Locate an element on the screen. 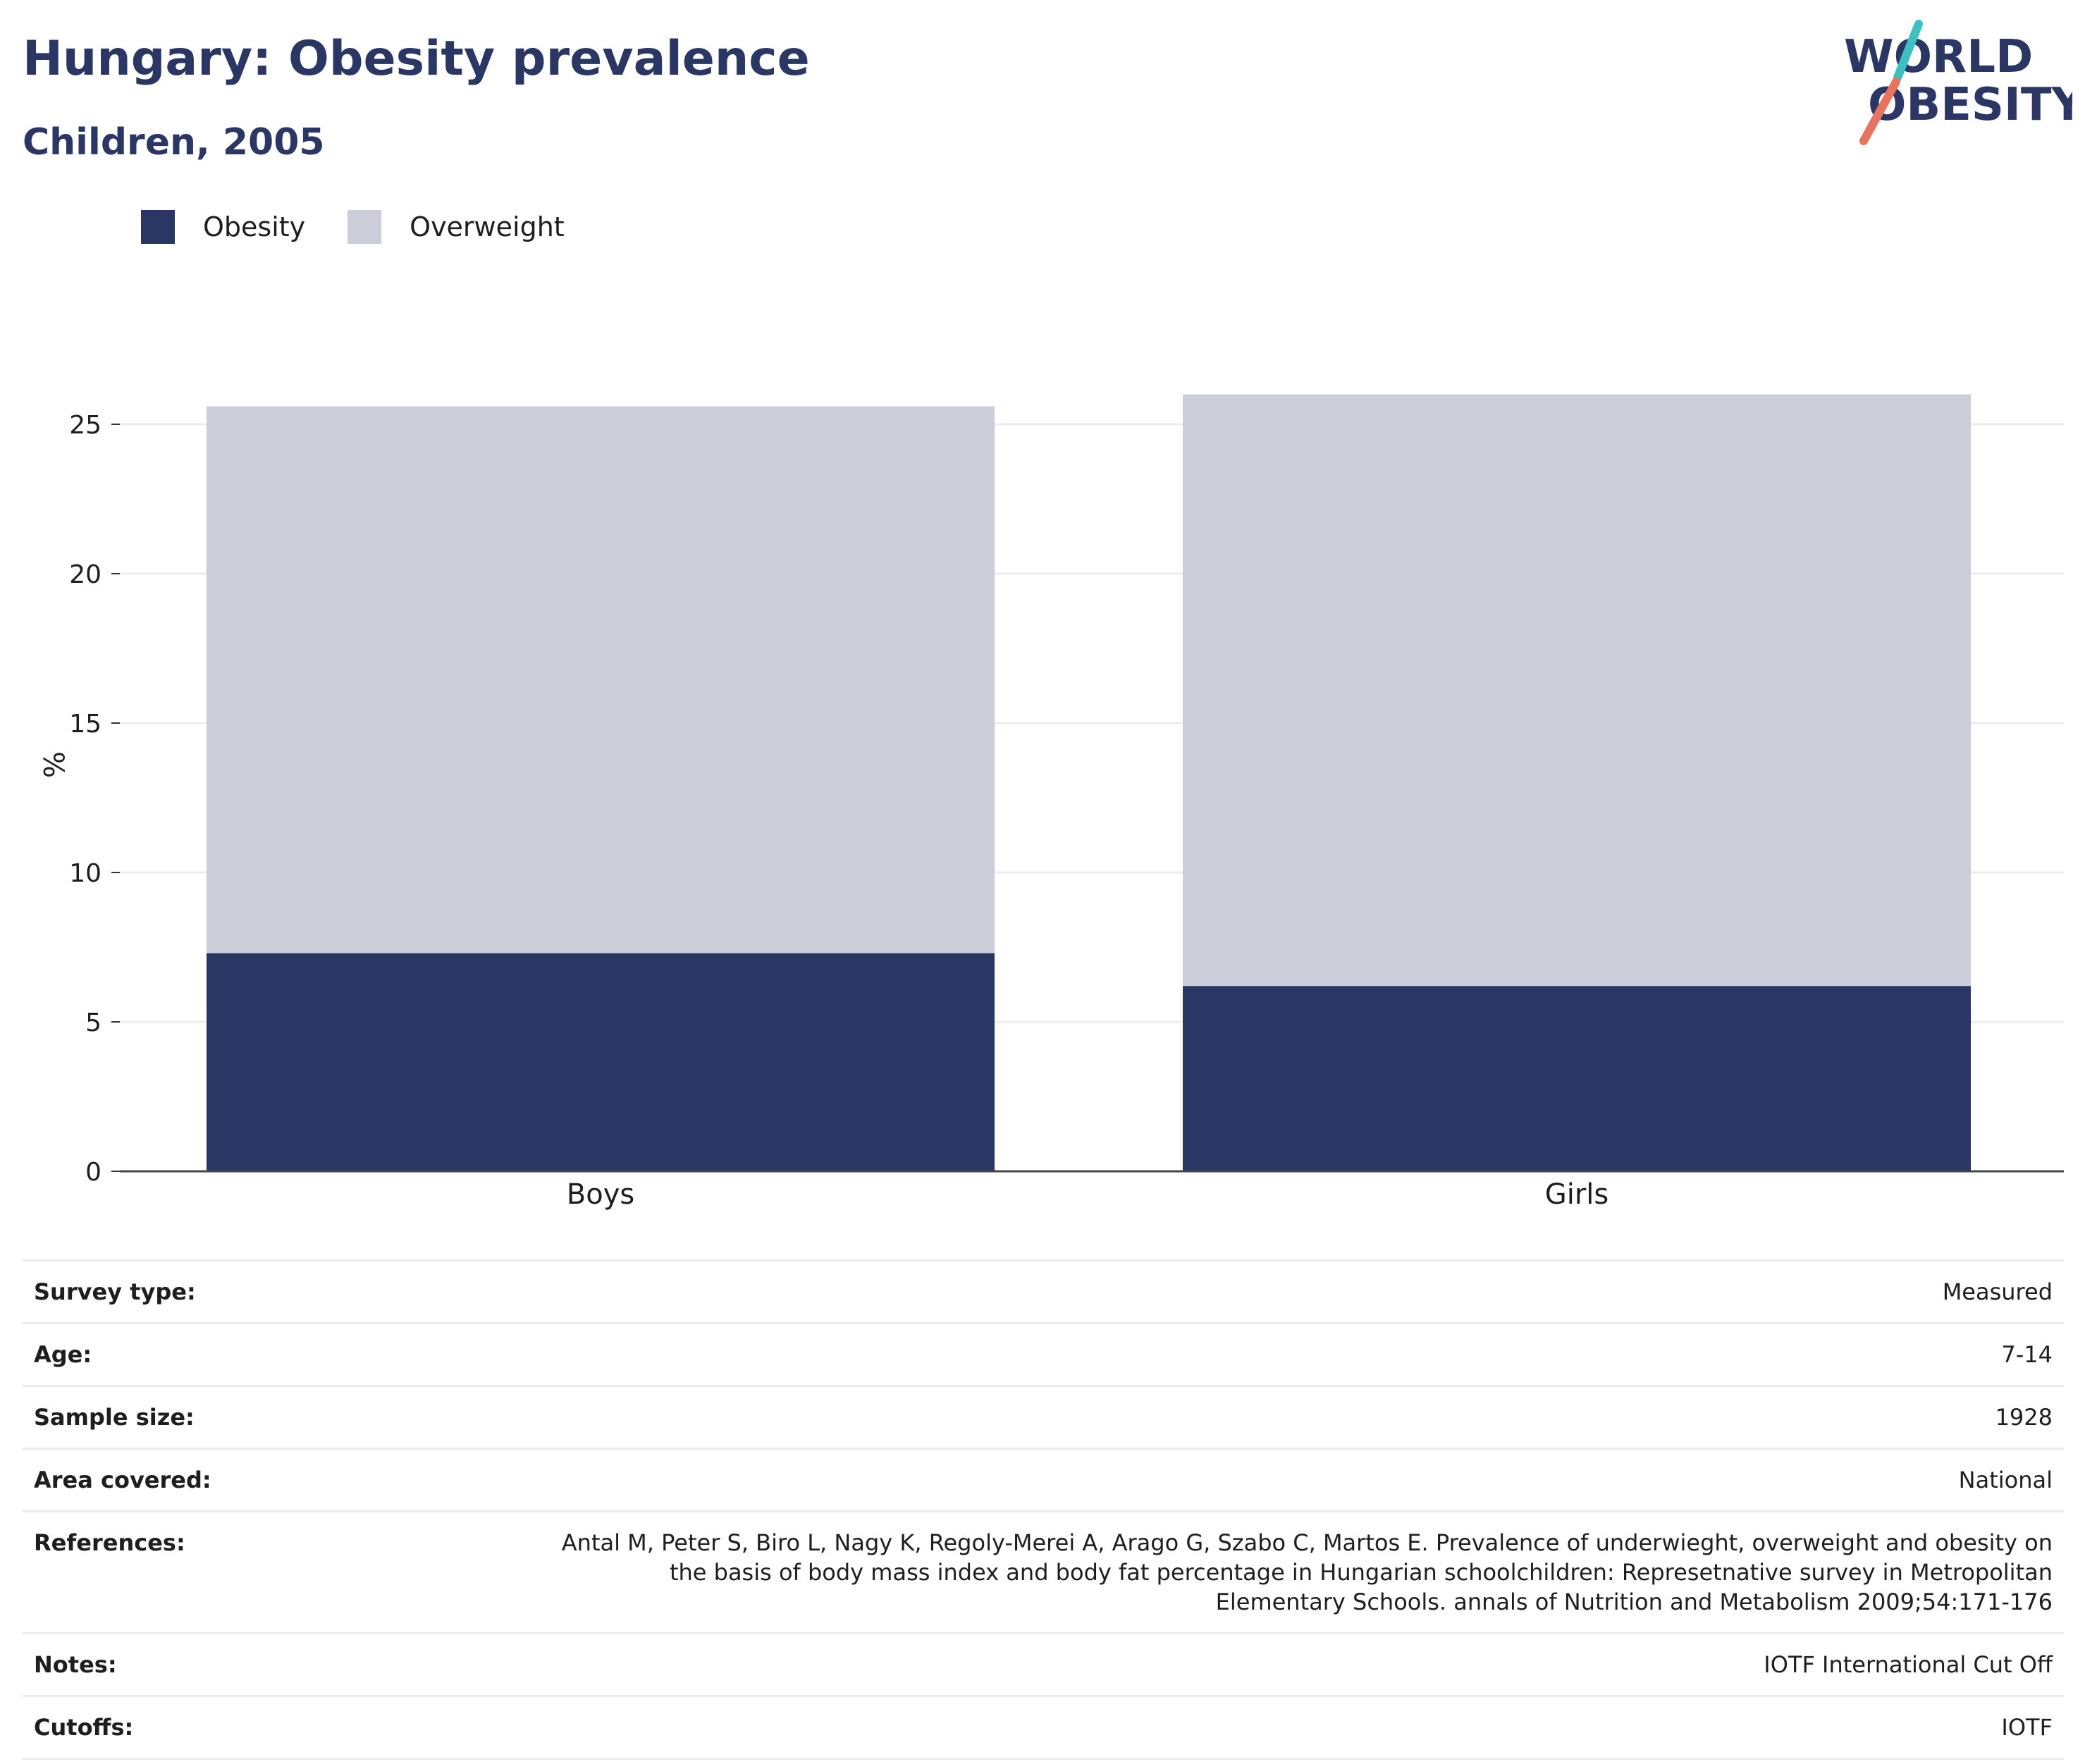 Image resolution: width=2085 pixels, height=1764 pixels. y-tick-label: 15 is located at coordinates (85, 724).